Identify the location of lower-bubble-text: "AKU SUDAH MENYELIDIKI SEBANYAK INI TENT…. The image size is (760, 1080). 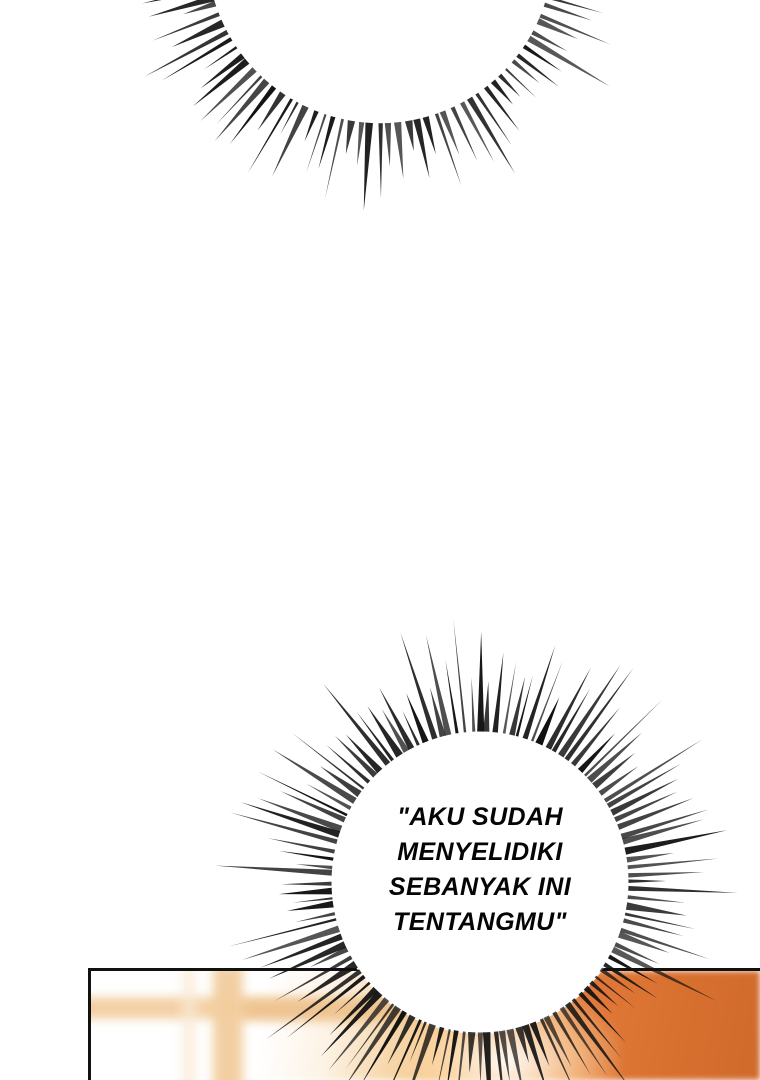
(480, 869).